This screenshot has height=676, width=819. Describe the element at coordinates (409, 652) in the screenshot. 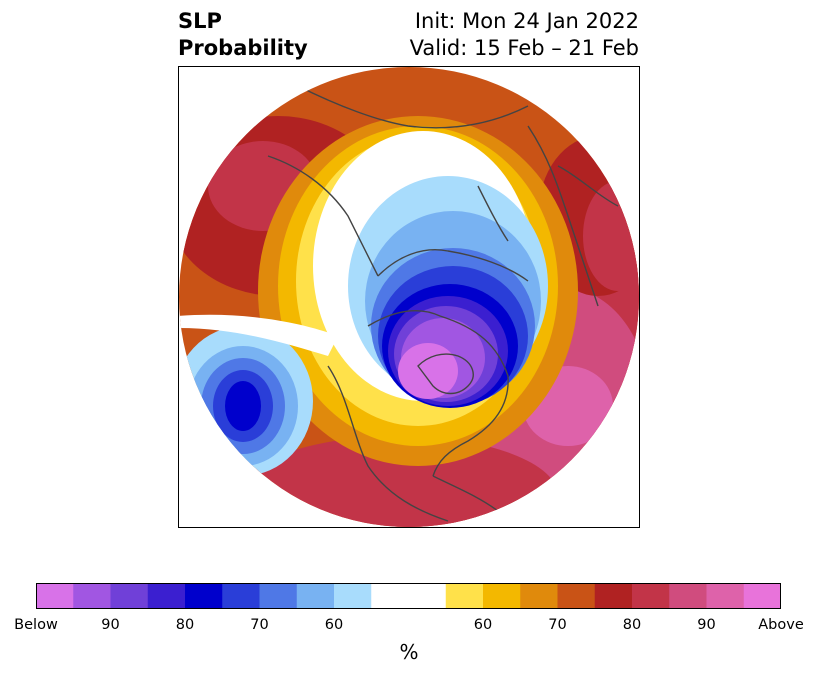

I see `colorbar-unit: %` at that location.